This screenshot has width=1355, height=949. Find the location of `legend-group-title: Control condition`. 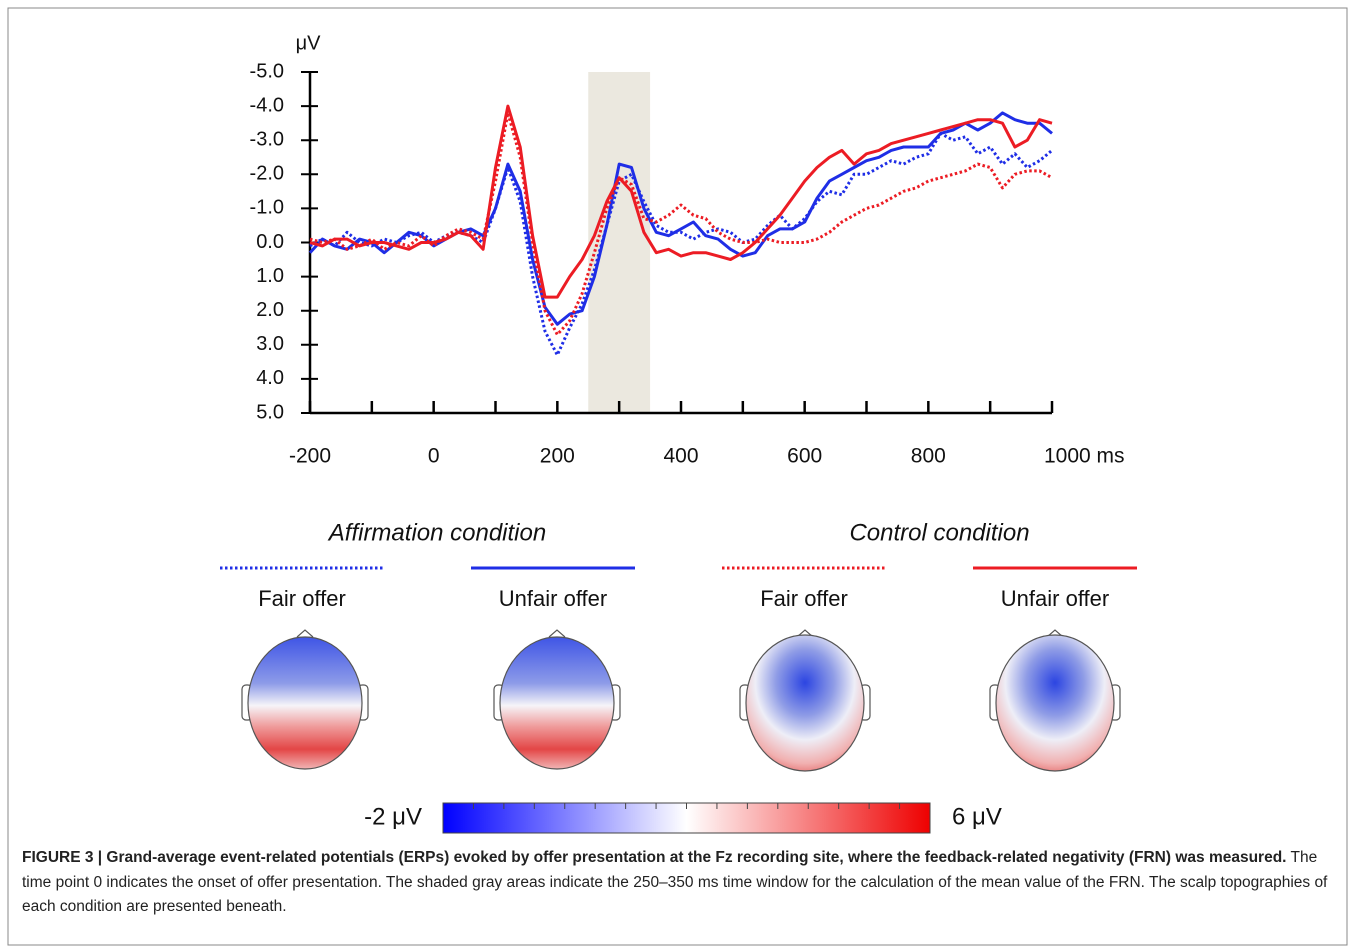

legend-group-title: Control condition is located at coordinates (939, 532).